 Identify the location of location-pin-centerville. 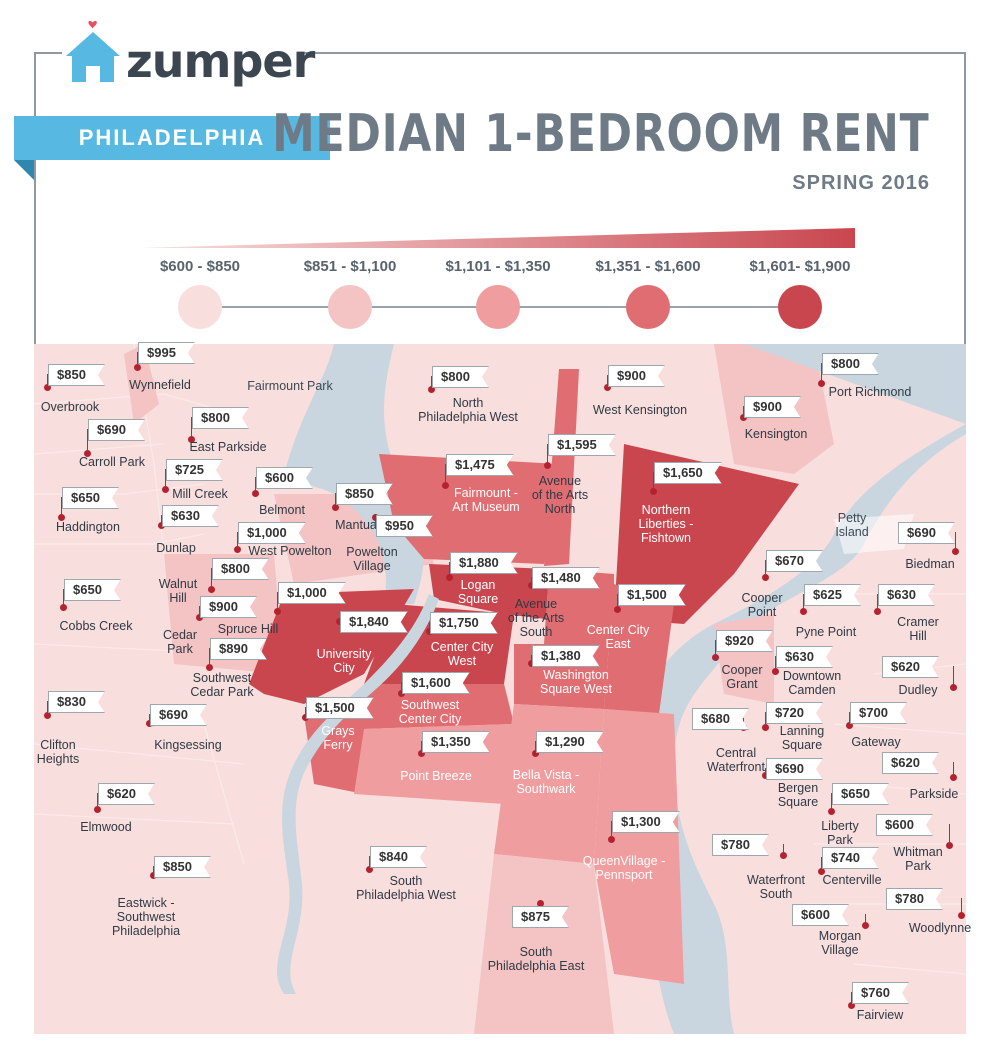
(821, 871).